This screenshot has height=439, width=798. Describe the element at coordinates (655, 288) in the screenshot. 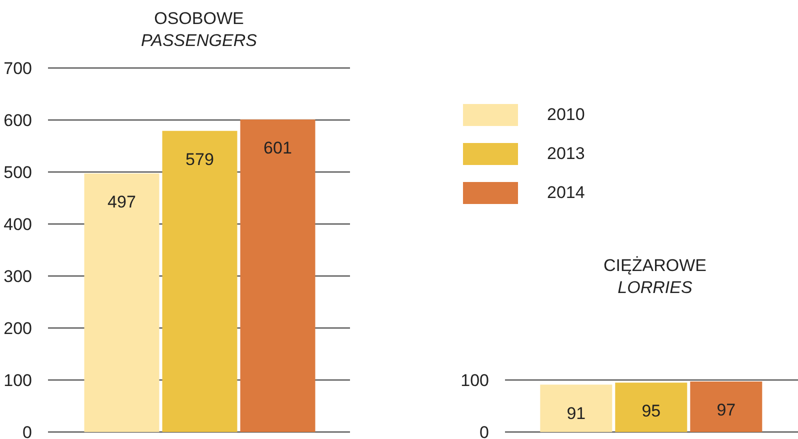

I see `chart-subtitle: LORRIES` at that location.